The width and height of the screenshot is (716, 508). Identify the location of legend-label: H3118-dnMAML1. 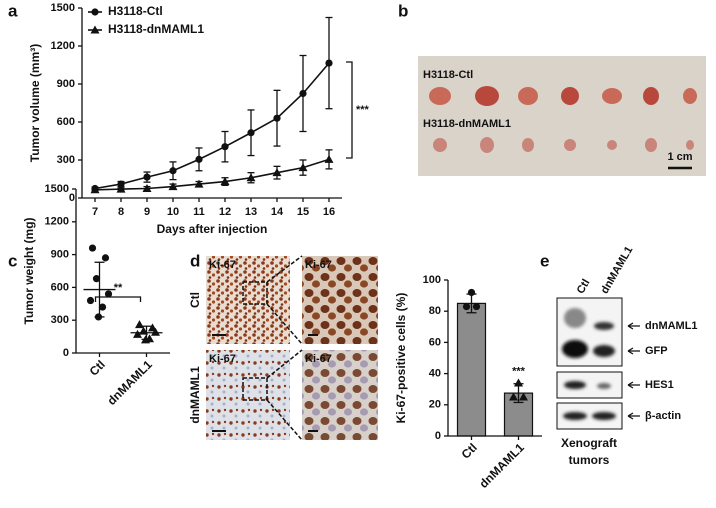
(156, 29).